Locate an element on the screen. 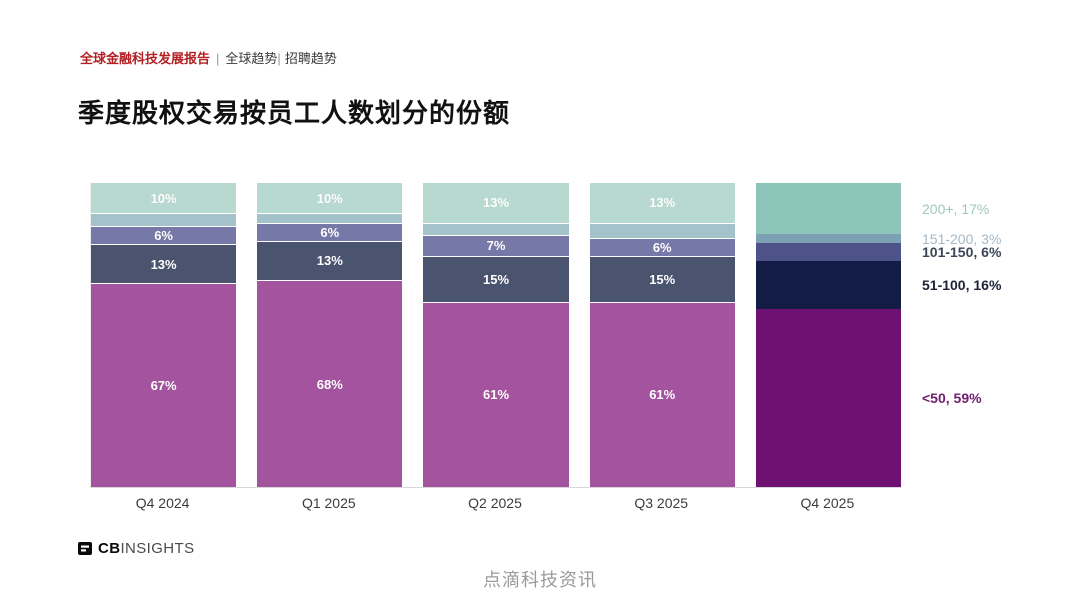 The height and width of the screenshot is (608, 1080). segment-value-label: 68% is located at coordinates (329, 384).